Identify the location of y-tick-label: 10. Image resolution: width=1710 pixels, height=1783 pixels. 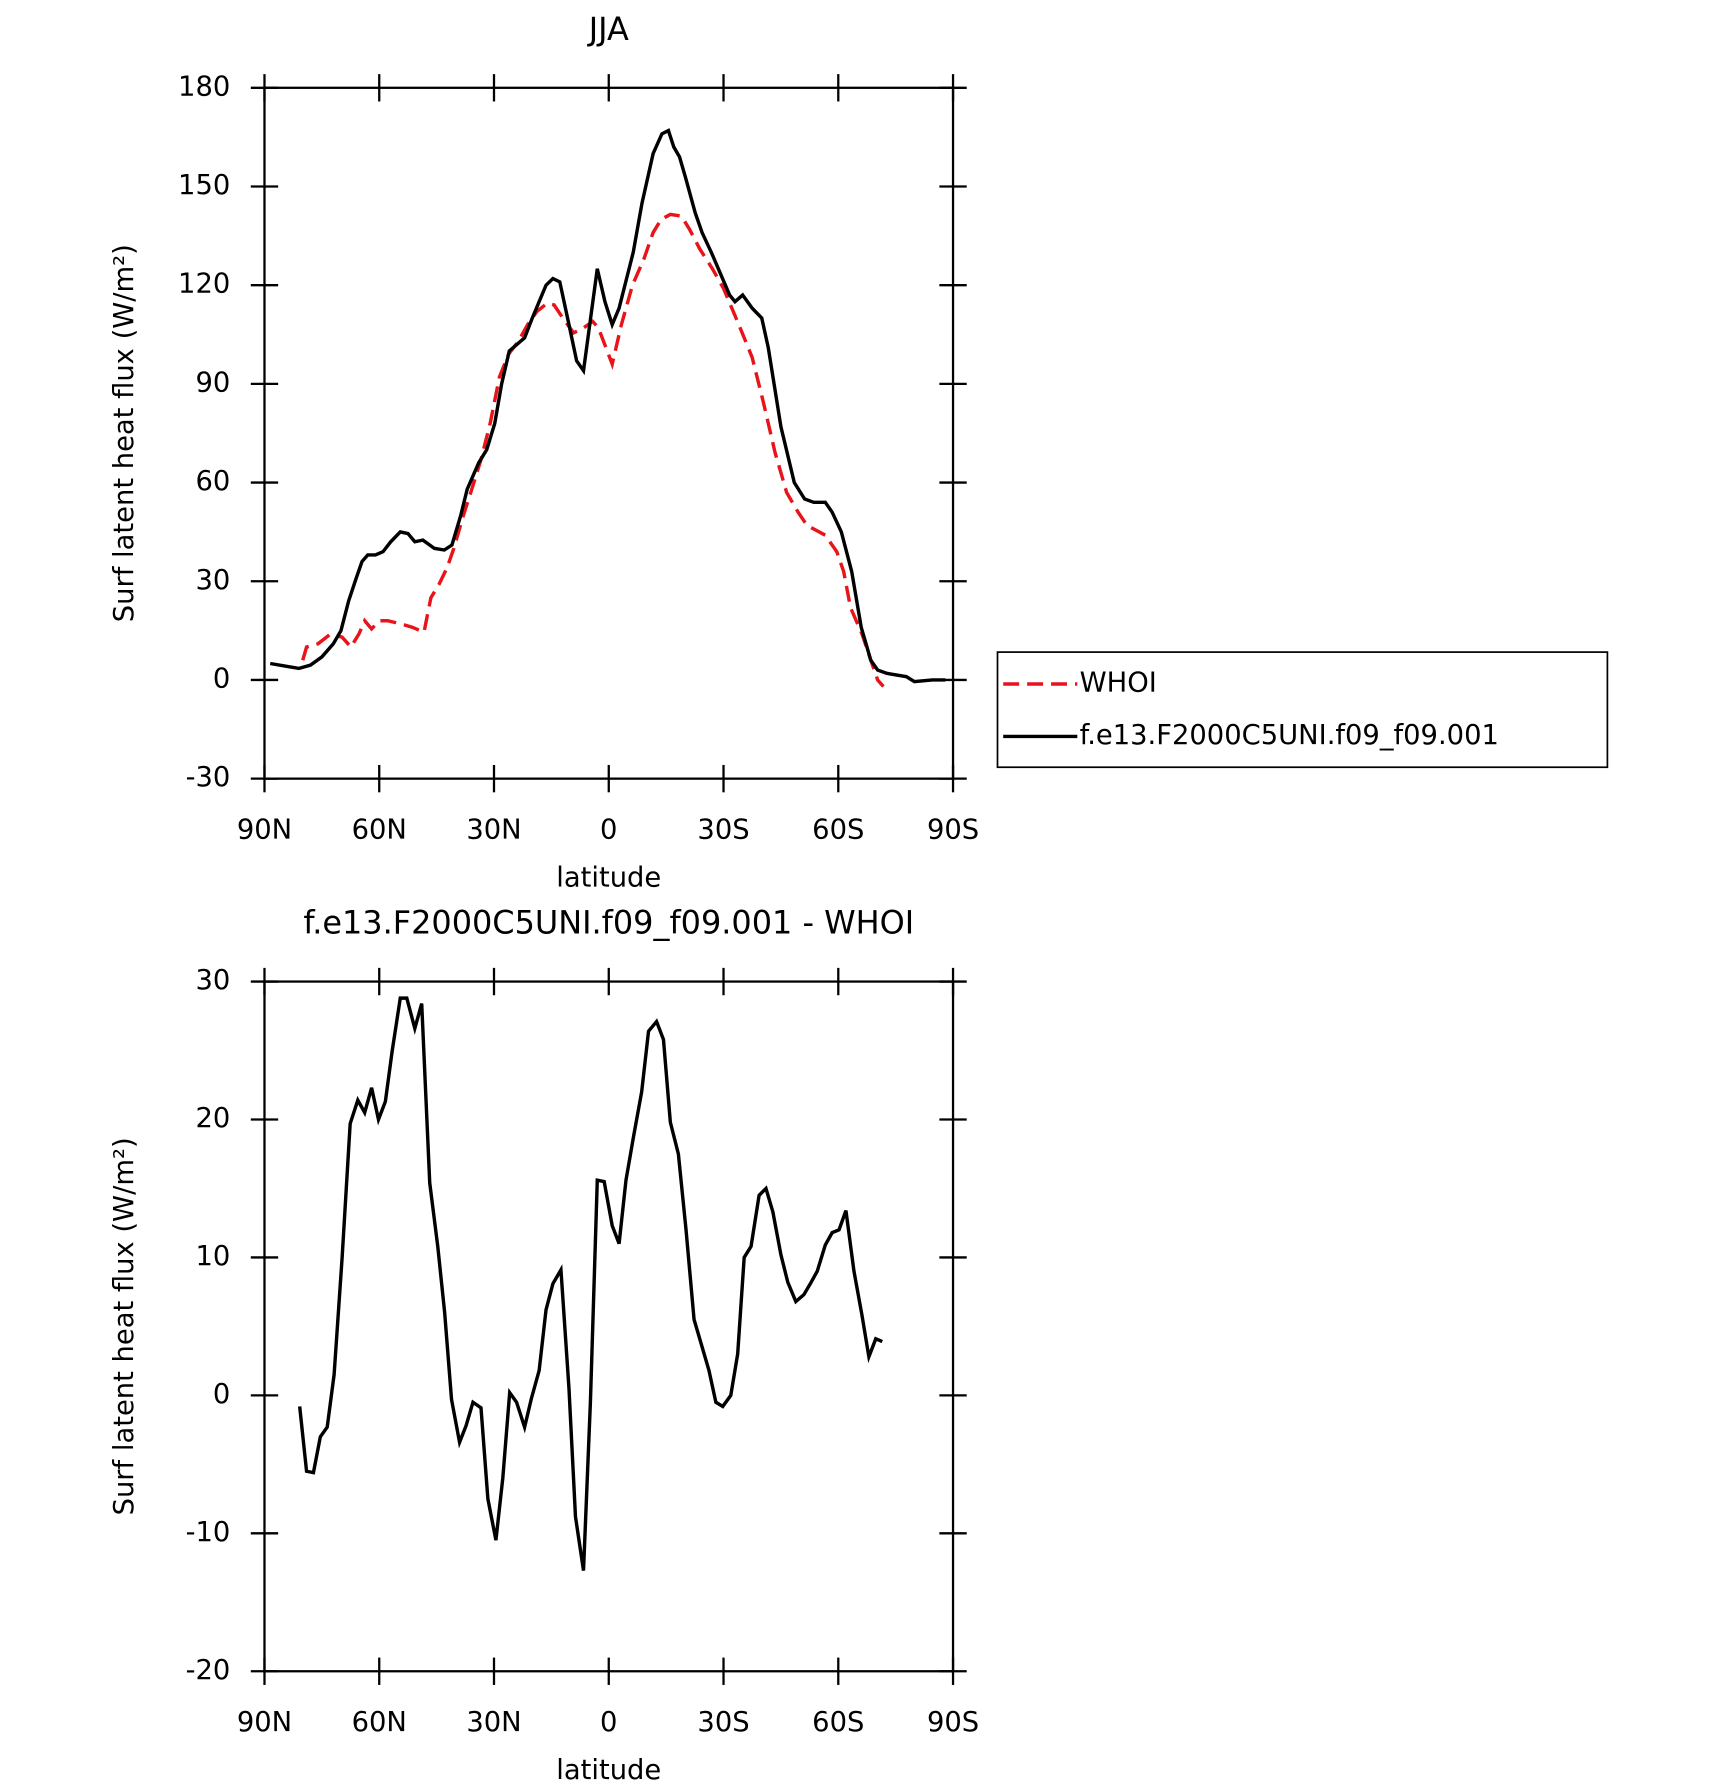
(212, 1256).